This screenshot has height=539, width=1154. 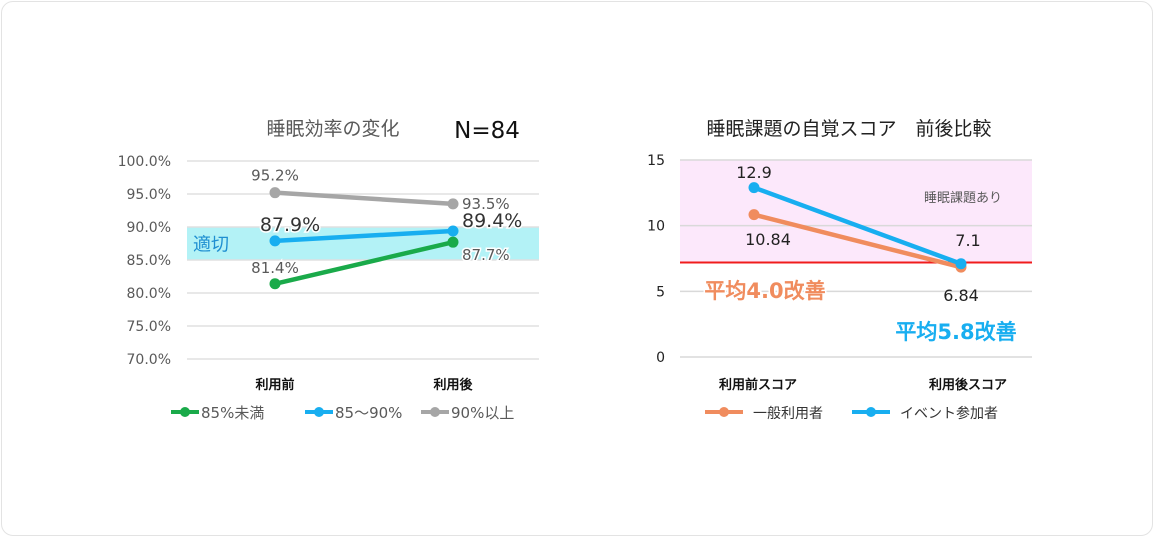 What do you see at coordinates (968, 385) in the screenshot?
I see `x-category-label: 利用後スコア` at bounding box center [968, 385].